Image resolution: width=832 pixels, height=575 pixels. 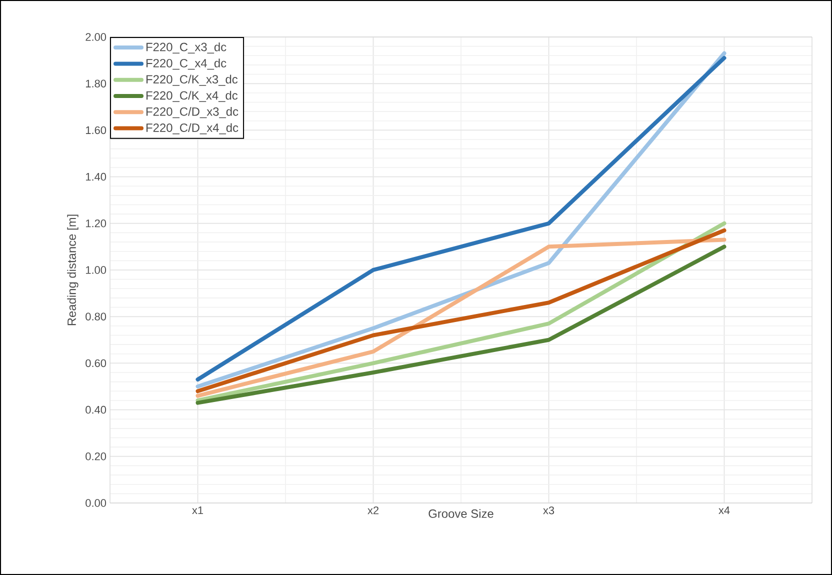 I want to click on x-axis-title: Groove Size, so click(x=461, y=513).